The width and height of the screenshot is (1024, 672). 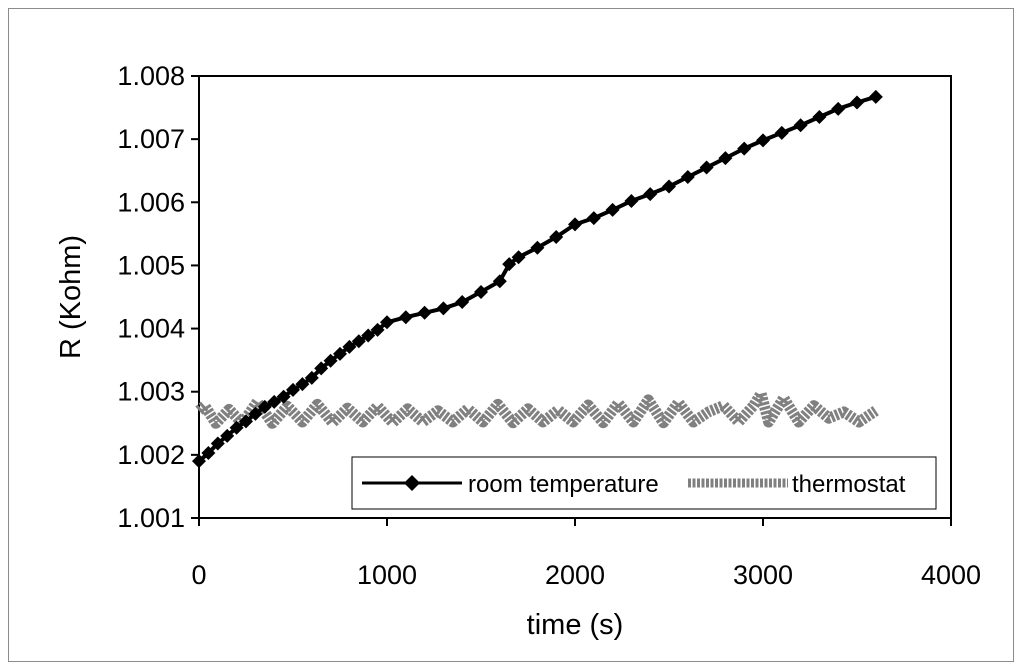 I want to click on y-axis-ticks: 1.001 1.002 1.003 1.004 1.005 1.006 1.007 1.008, so click(x=158, y=297).